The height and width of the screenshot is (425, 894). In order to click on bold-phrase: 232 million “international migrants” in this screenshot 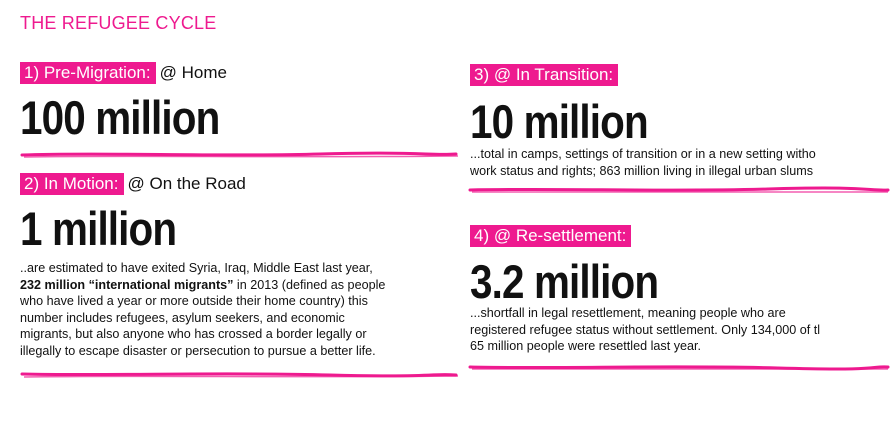, I will do `click(127, 284)`.